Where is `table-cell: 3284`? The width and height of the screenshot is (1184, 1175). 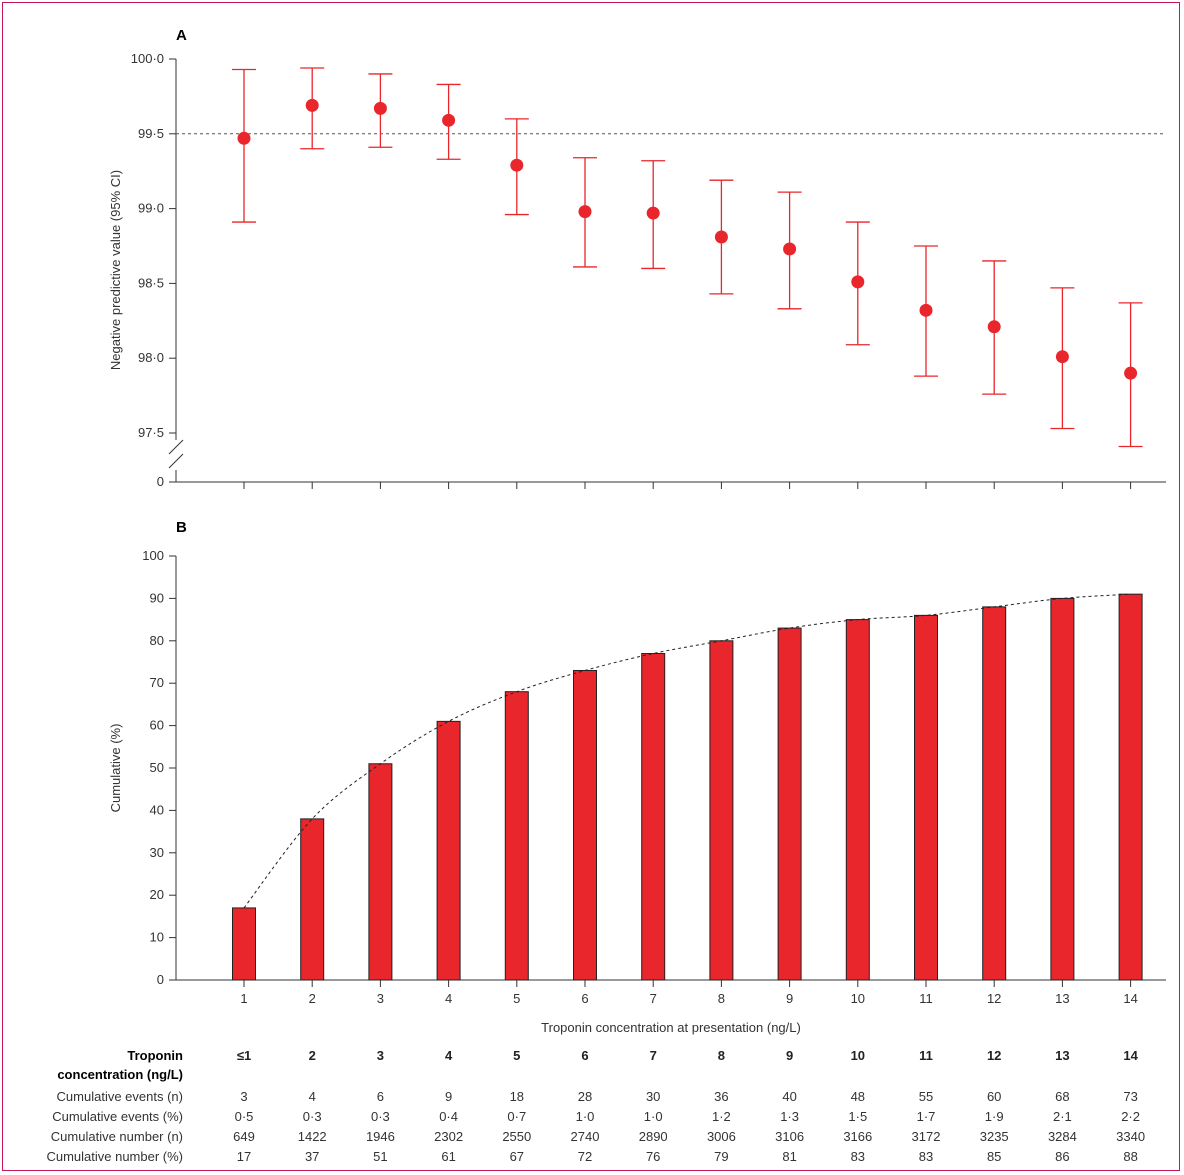 table-cell: 3284 is located at coordinates (1062, 1136).